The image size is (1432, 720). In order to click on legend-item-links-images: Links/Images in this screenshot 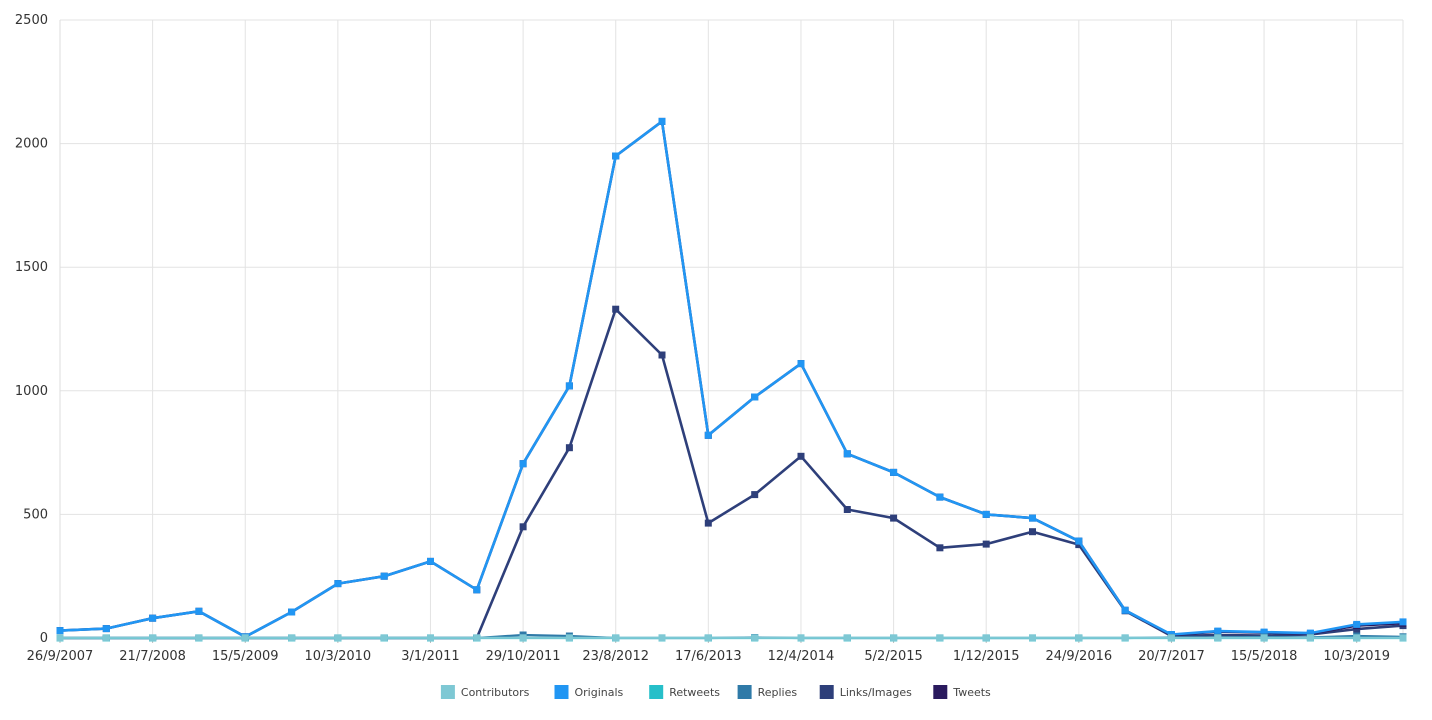, I will do `click(865, 692)`.